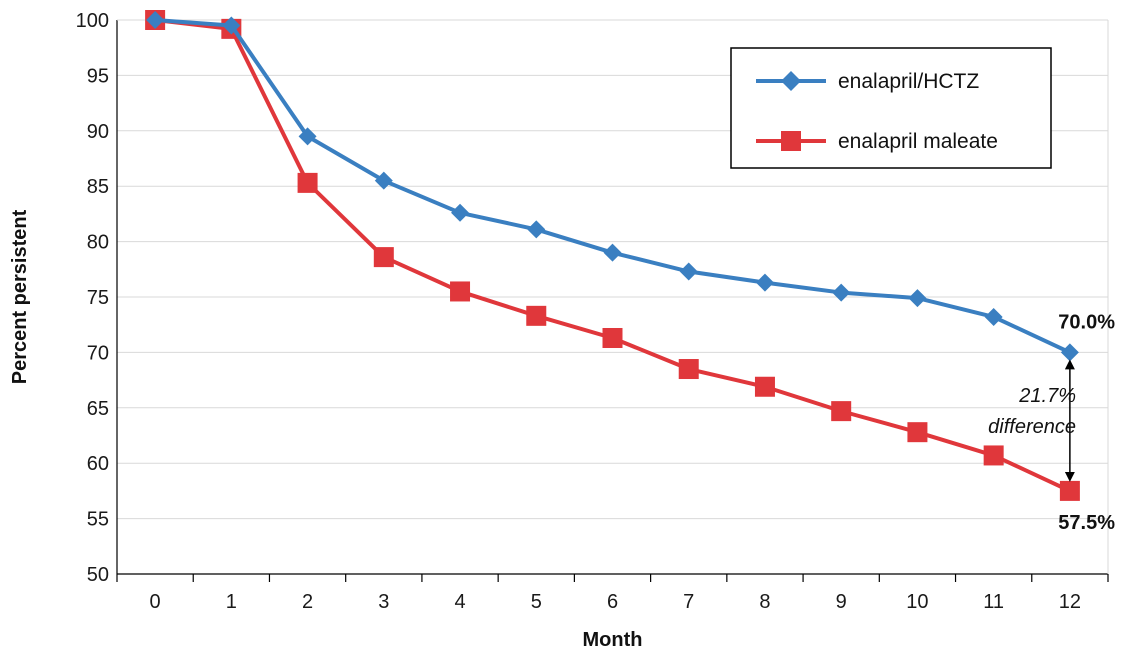 The width and height of the screenshot is (1124, 653). Describe the element at coordinates (764, 602) in the screenshot. I see `x-tick-label: 8` at that location.